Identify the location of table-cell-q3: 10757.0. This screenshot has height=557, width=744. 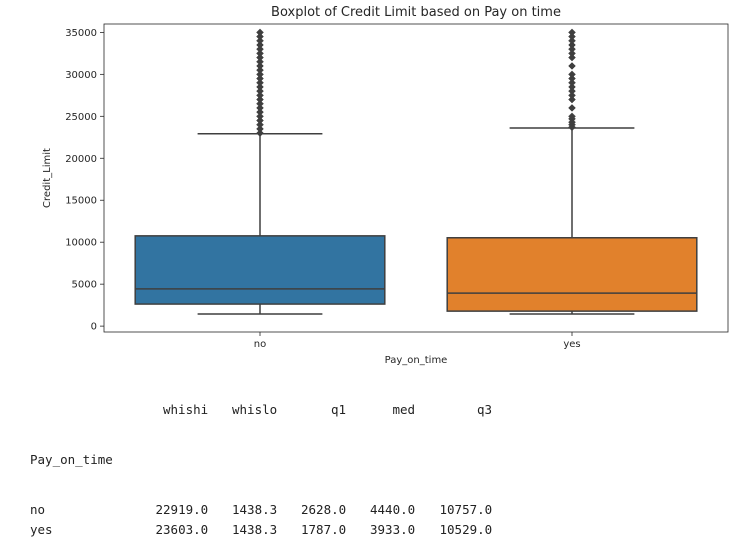
(466, 509).